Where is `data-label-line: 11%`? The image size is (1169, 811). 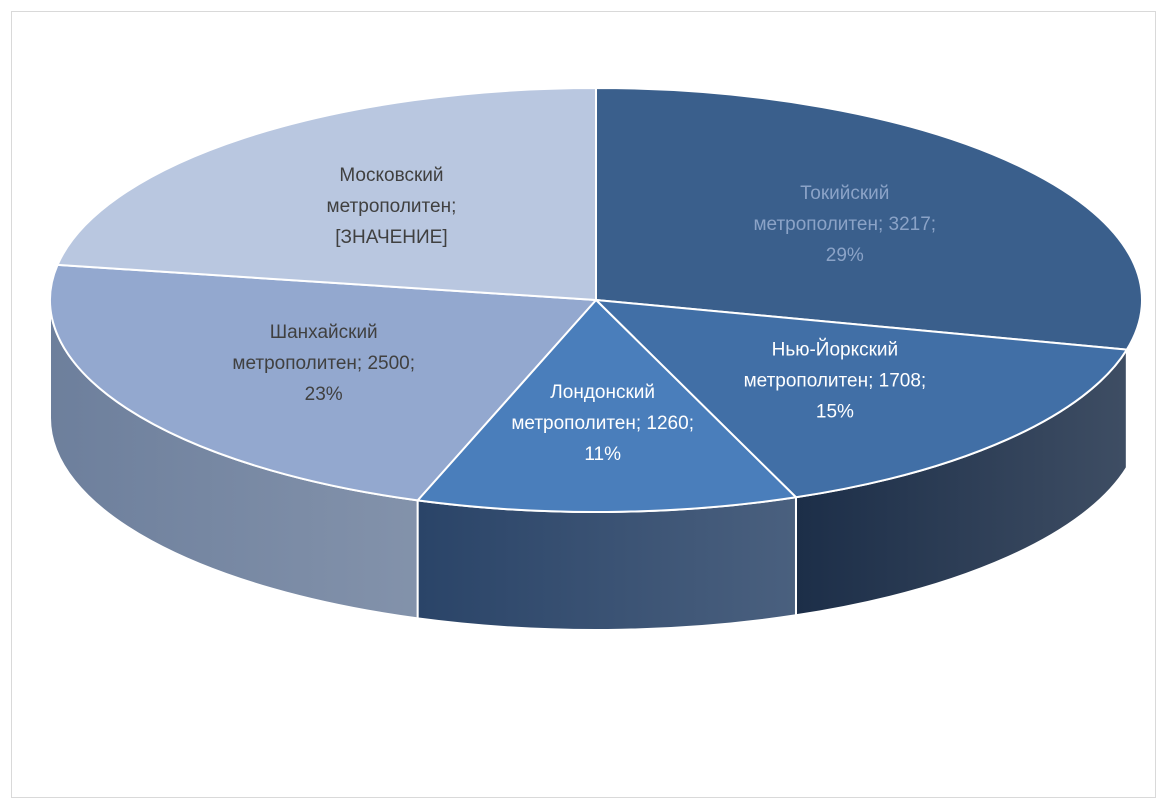
data-label-line: 11% is located at coordinates (602, 454).